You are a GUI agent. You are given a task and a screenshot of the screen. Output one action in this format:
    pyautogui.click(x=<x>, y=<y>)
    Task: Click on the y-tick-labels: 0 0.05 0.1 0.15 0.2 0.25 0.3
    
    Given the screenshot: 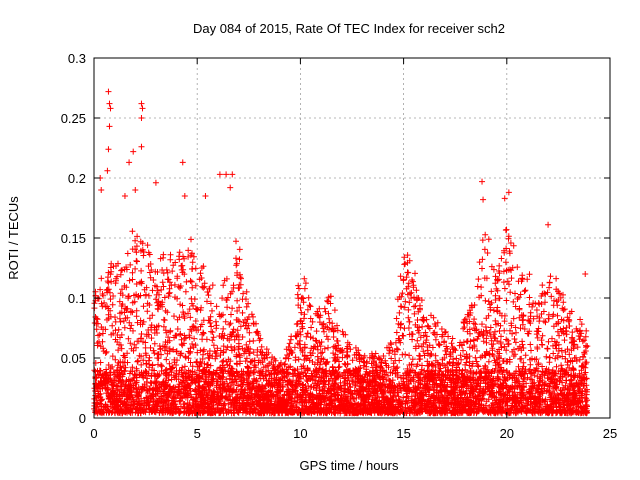 What is the action you would take?
    pyautogui.click(x=73, y=238)
    